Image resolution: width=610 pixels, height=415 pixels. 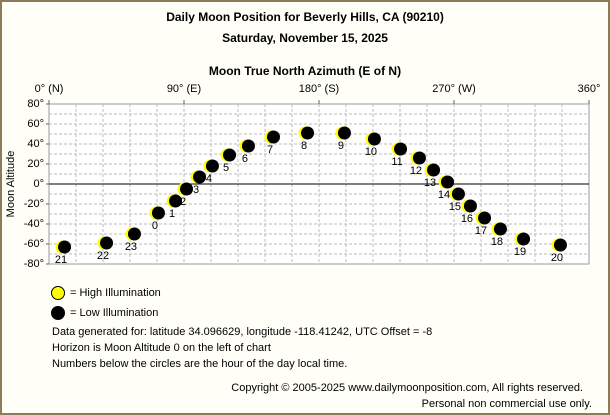 I want to click on hour-label: 15, so click(x=455, y=207).